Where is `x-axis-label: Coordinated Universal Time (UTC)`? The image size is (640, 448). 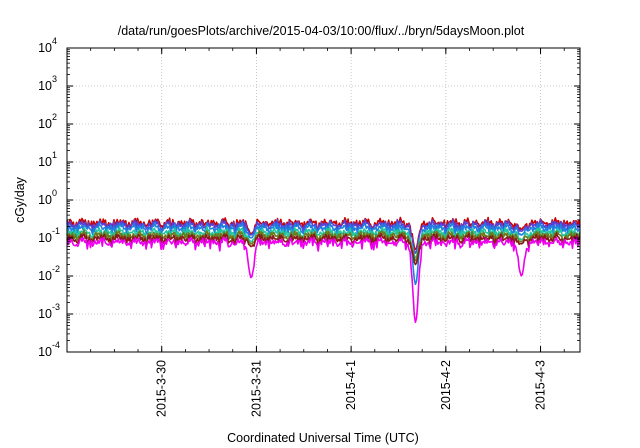 x-axis-label: Coordinated Universal Time (UTC) is located at coordinates (323, 438).